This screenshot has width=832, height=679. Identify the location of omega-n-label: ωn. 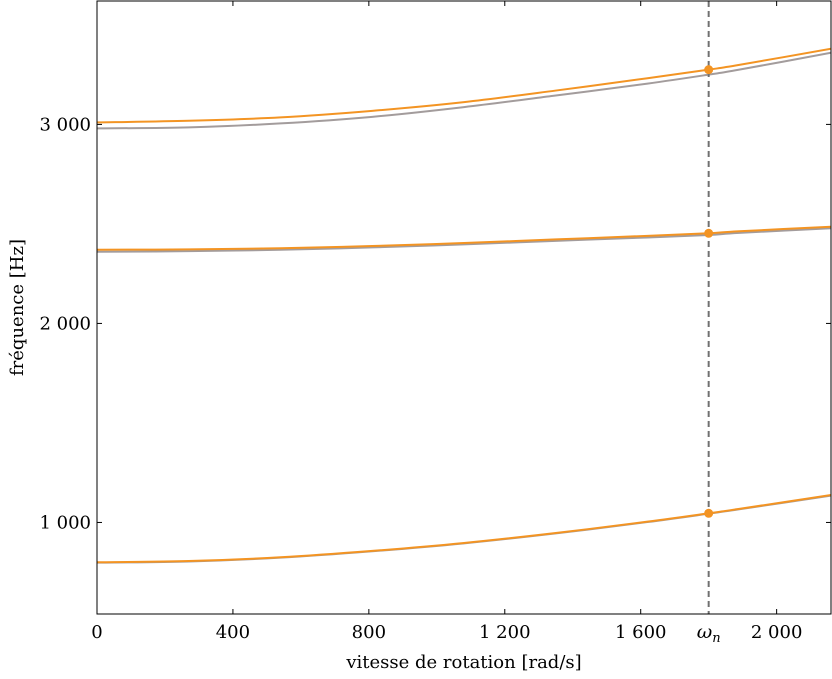
(709, 633).